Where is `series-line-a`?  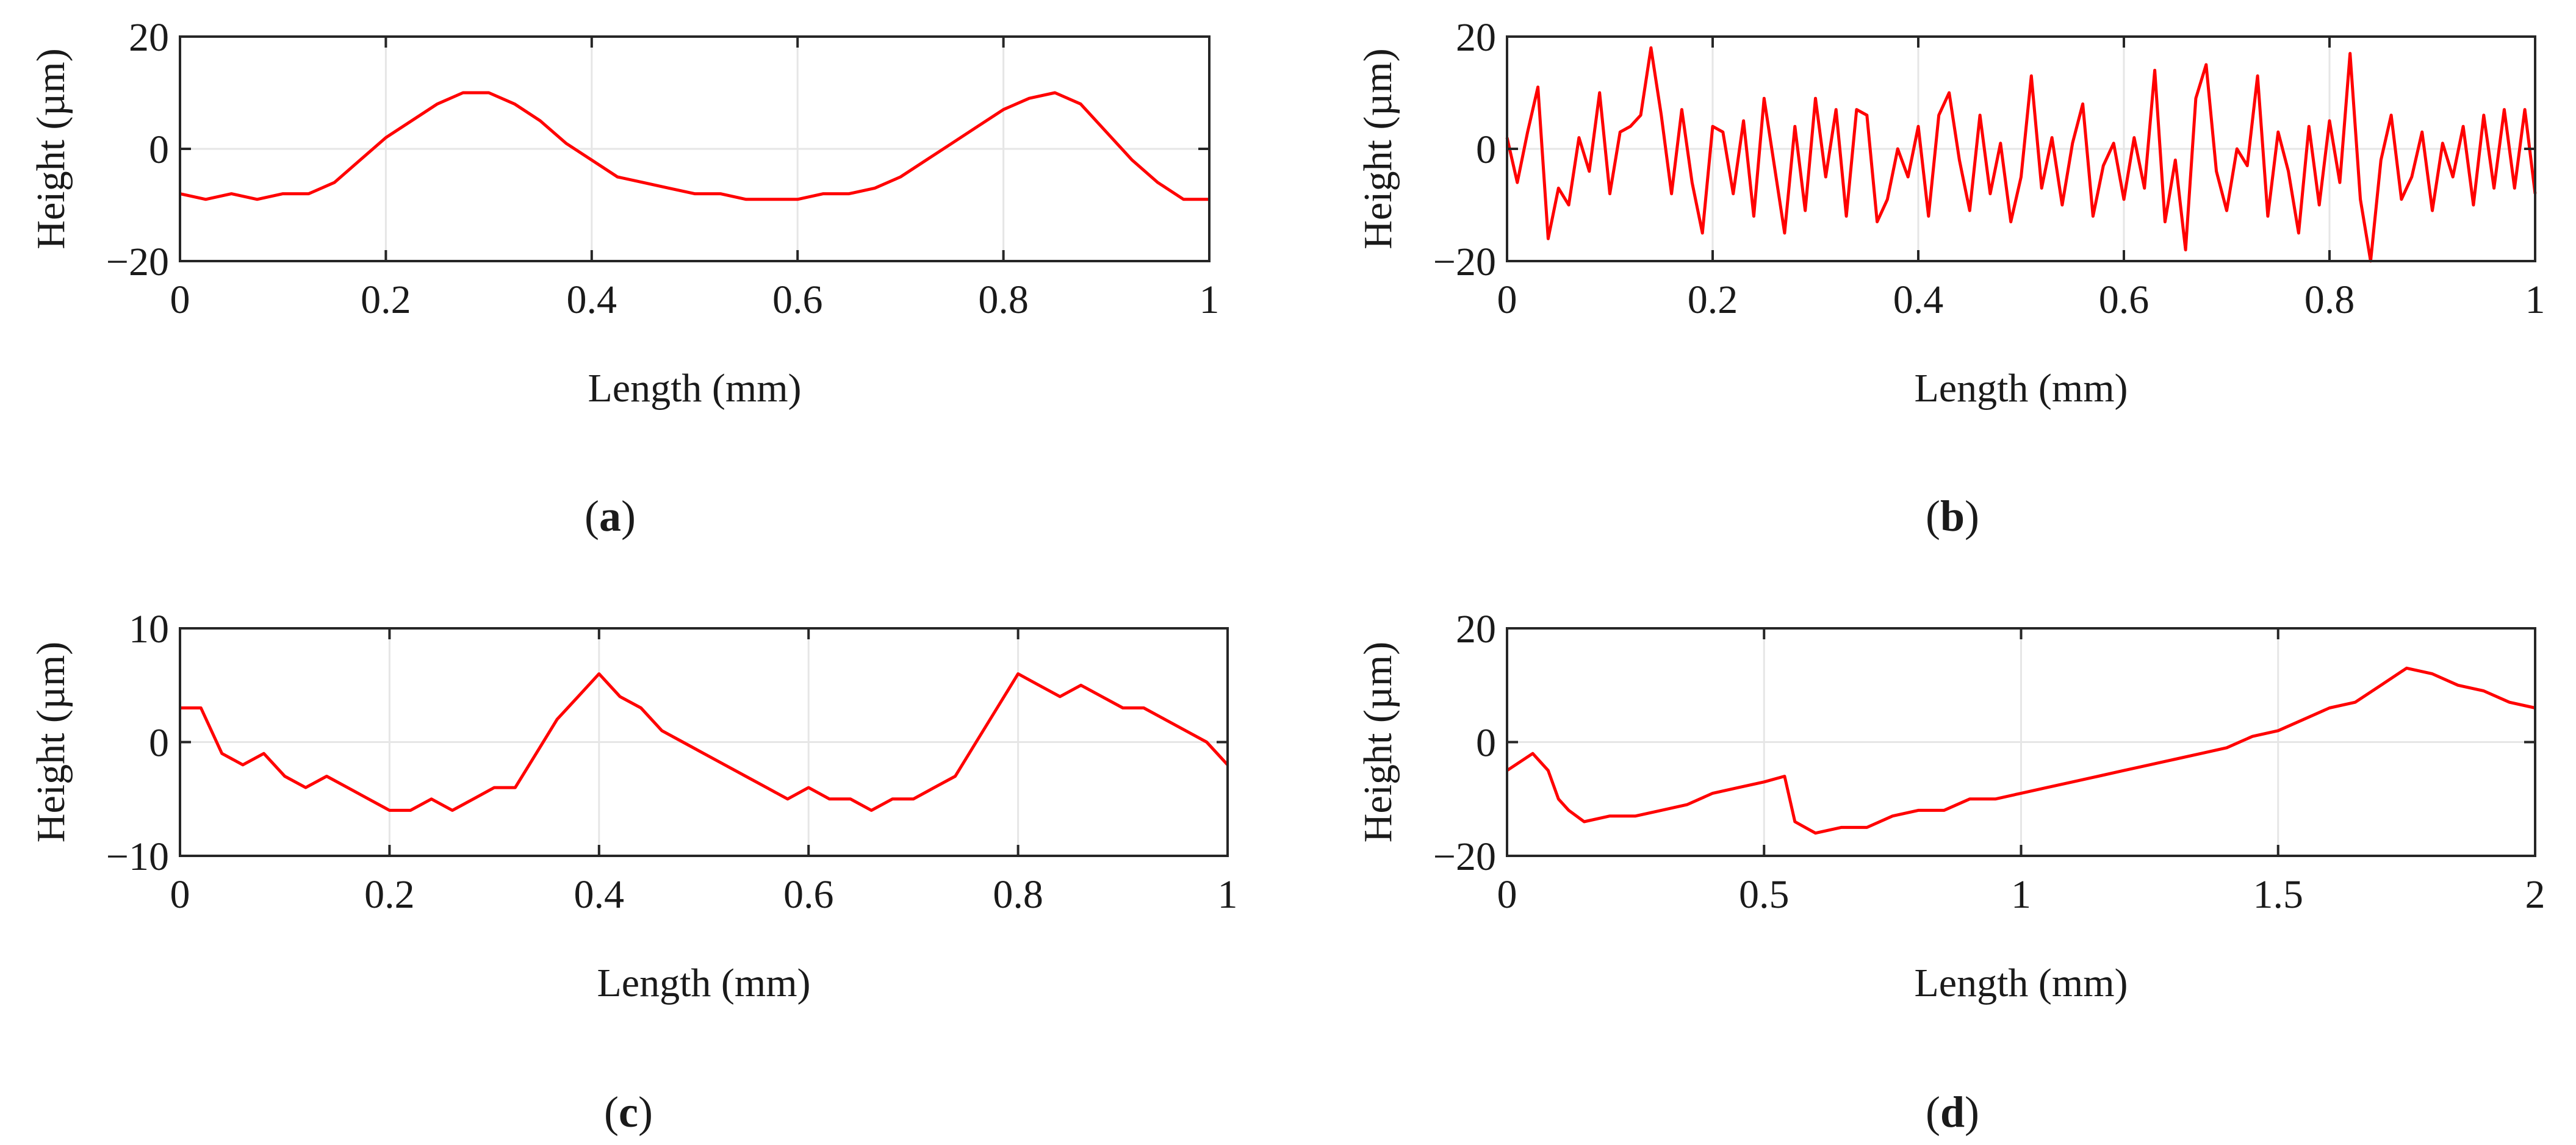
series-line-a is located at coordinates (694, 146).